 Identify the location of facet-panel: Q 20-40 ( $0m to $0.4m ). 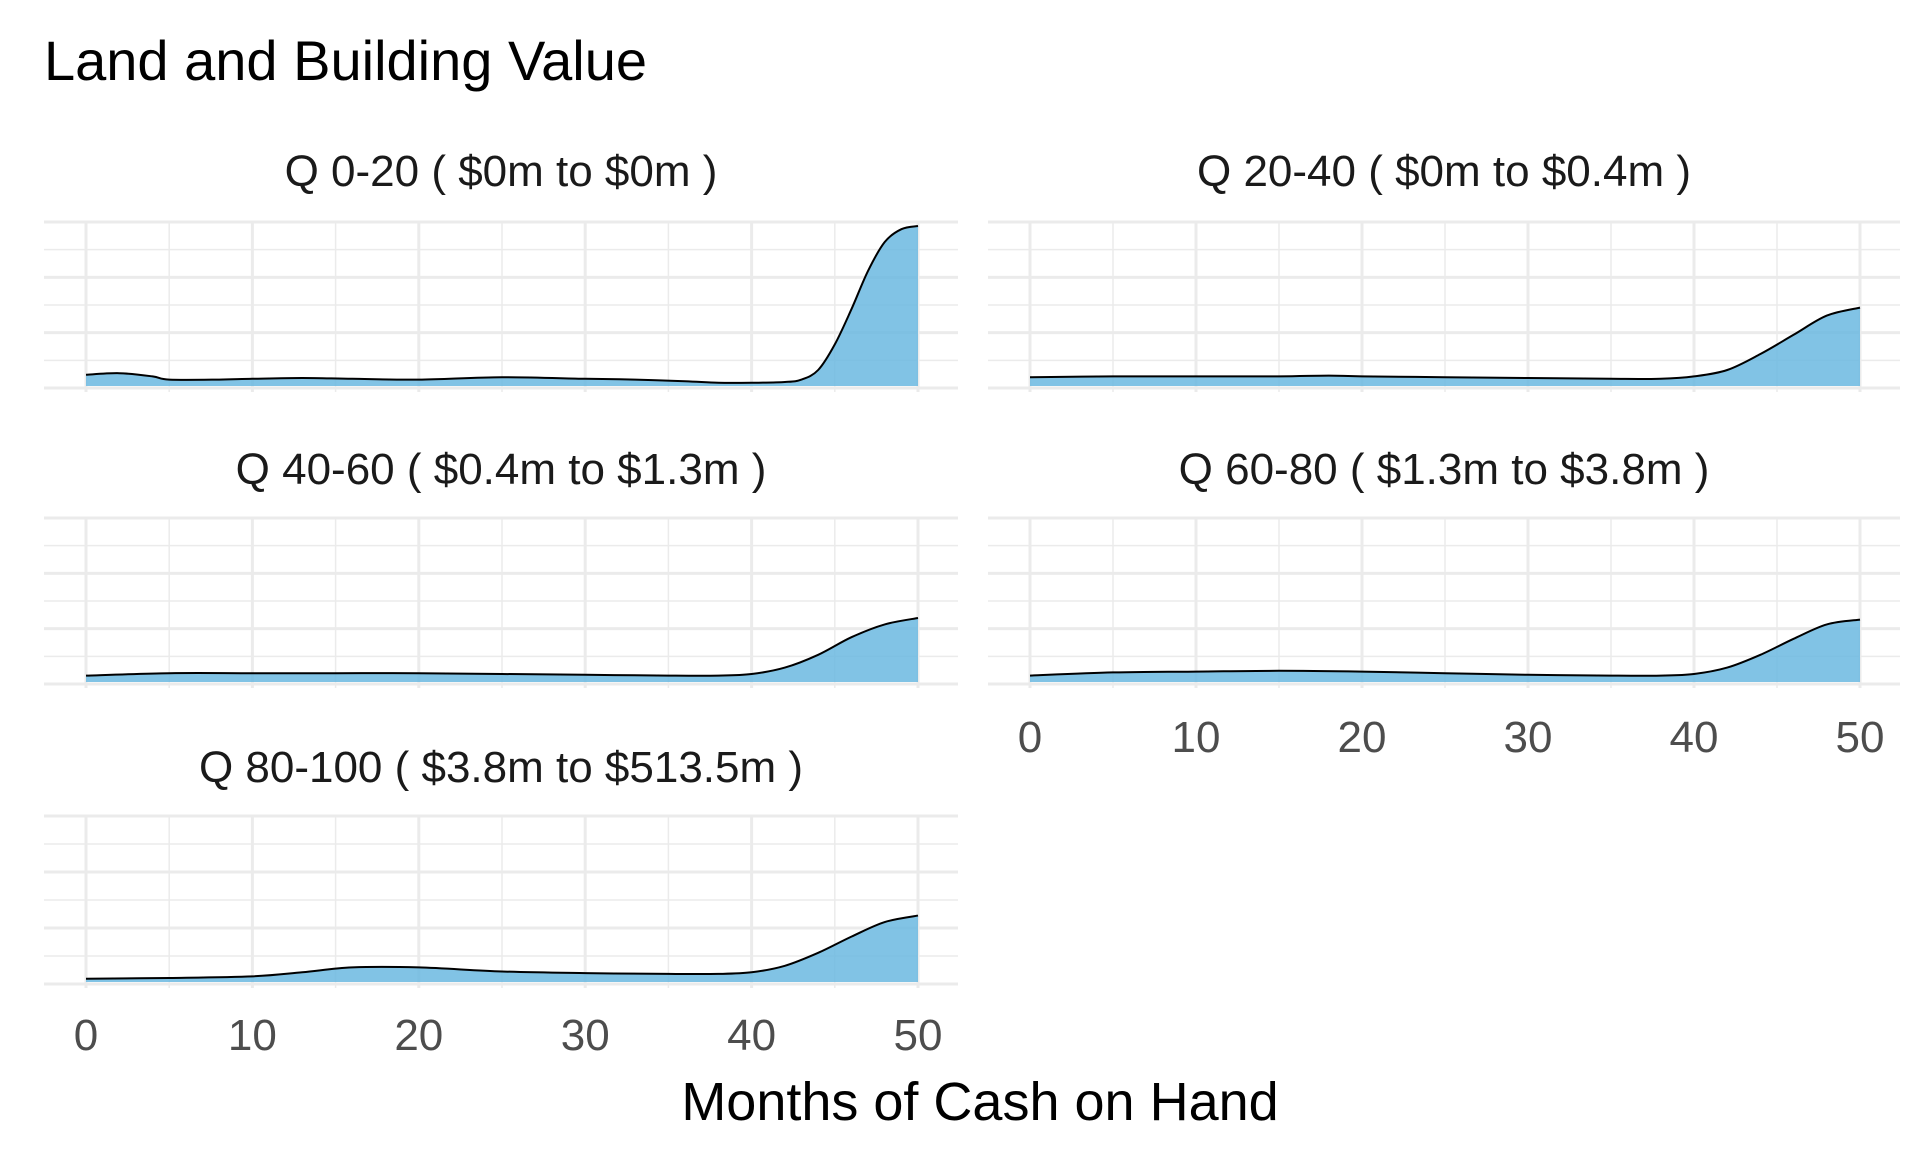
(1444, 269).